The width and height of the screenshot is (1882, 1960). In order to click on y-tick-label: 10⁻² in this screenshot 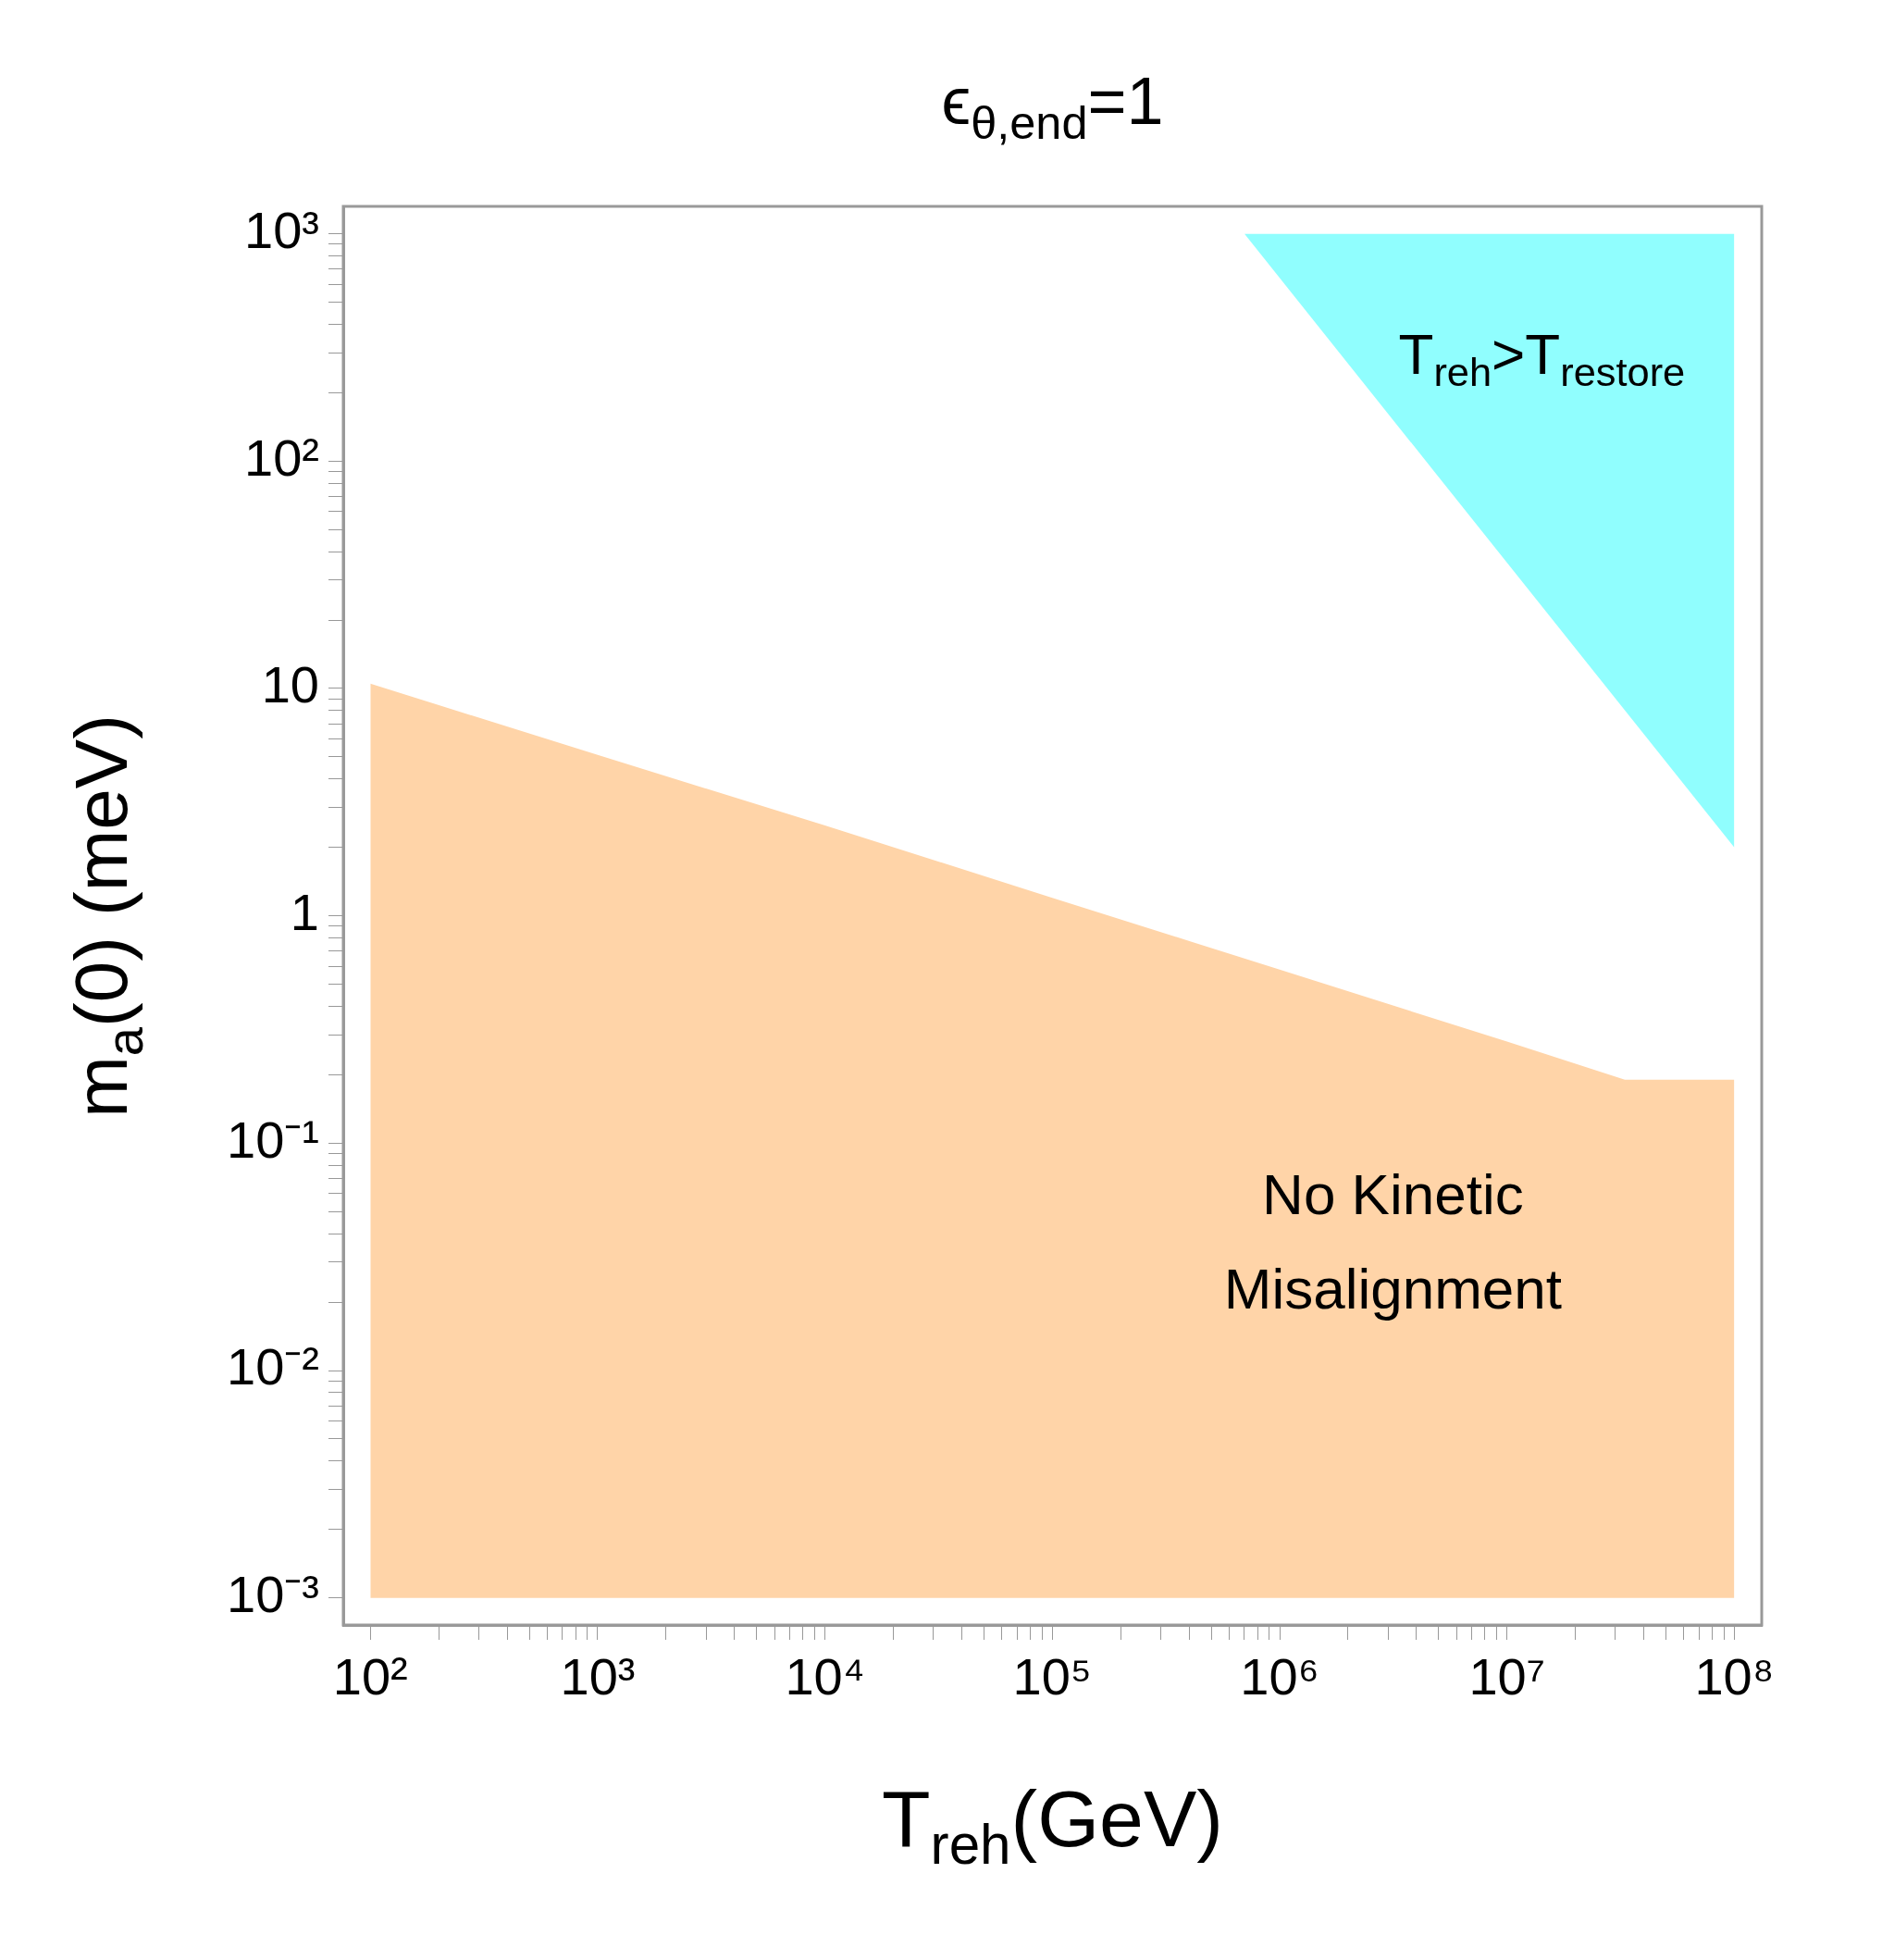, I will do `click(273, 1366)`.